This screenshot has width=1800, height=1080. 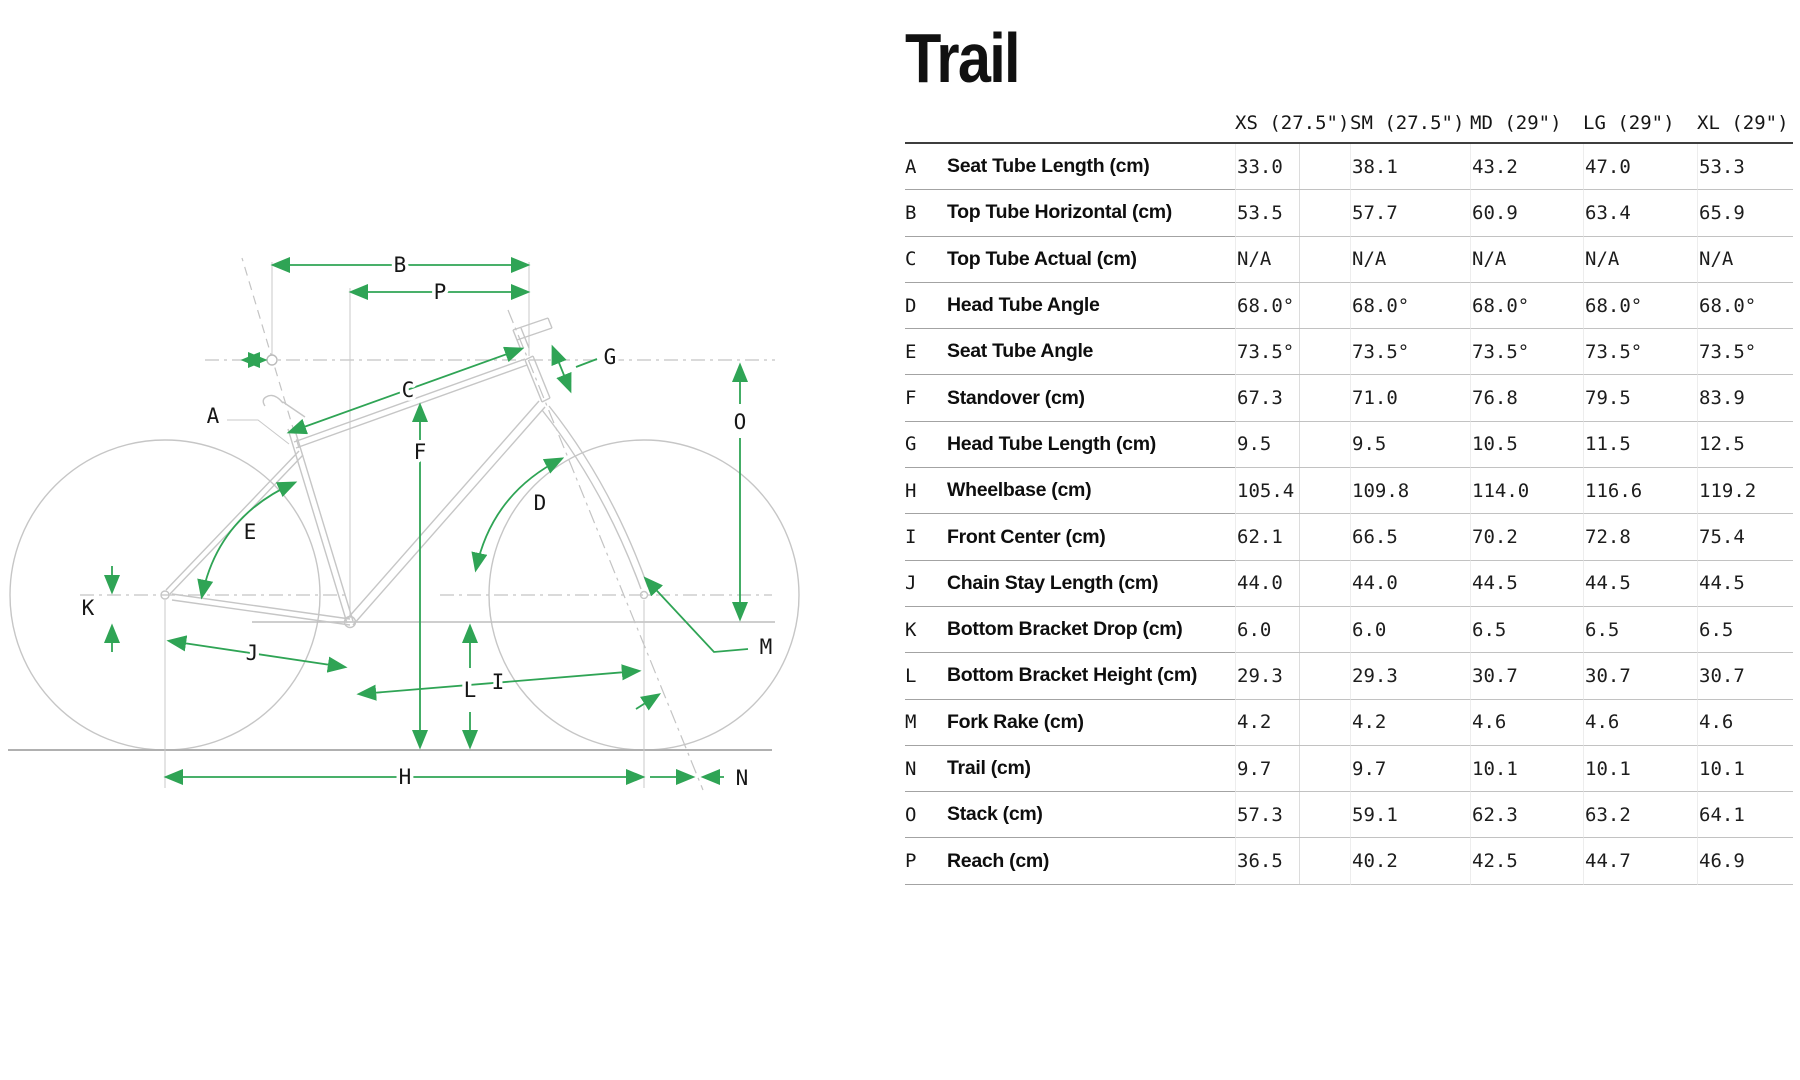 What do you see at coordinates (926, 445) in the screenshot?
I see `row-letter: G` at bounding box center [926, 445].